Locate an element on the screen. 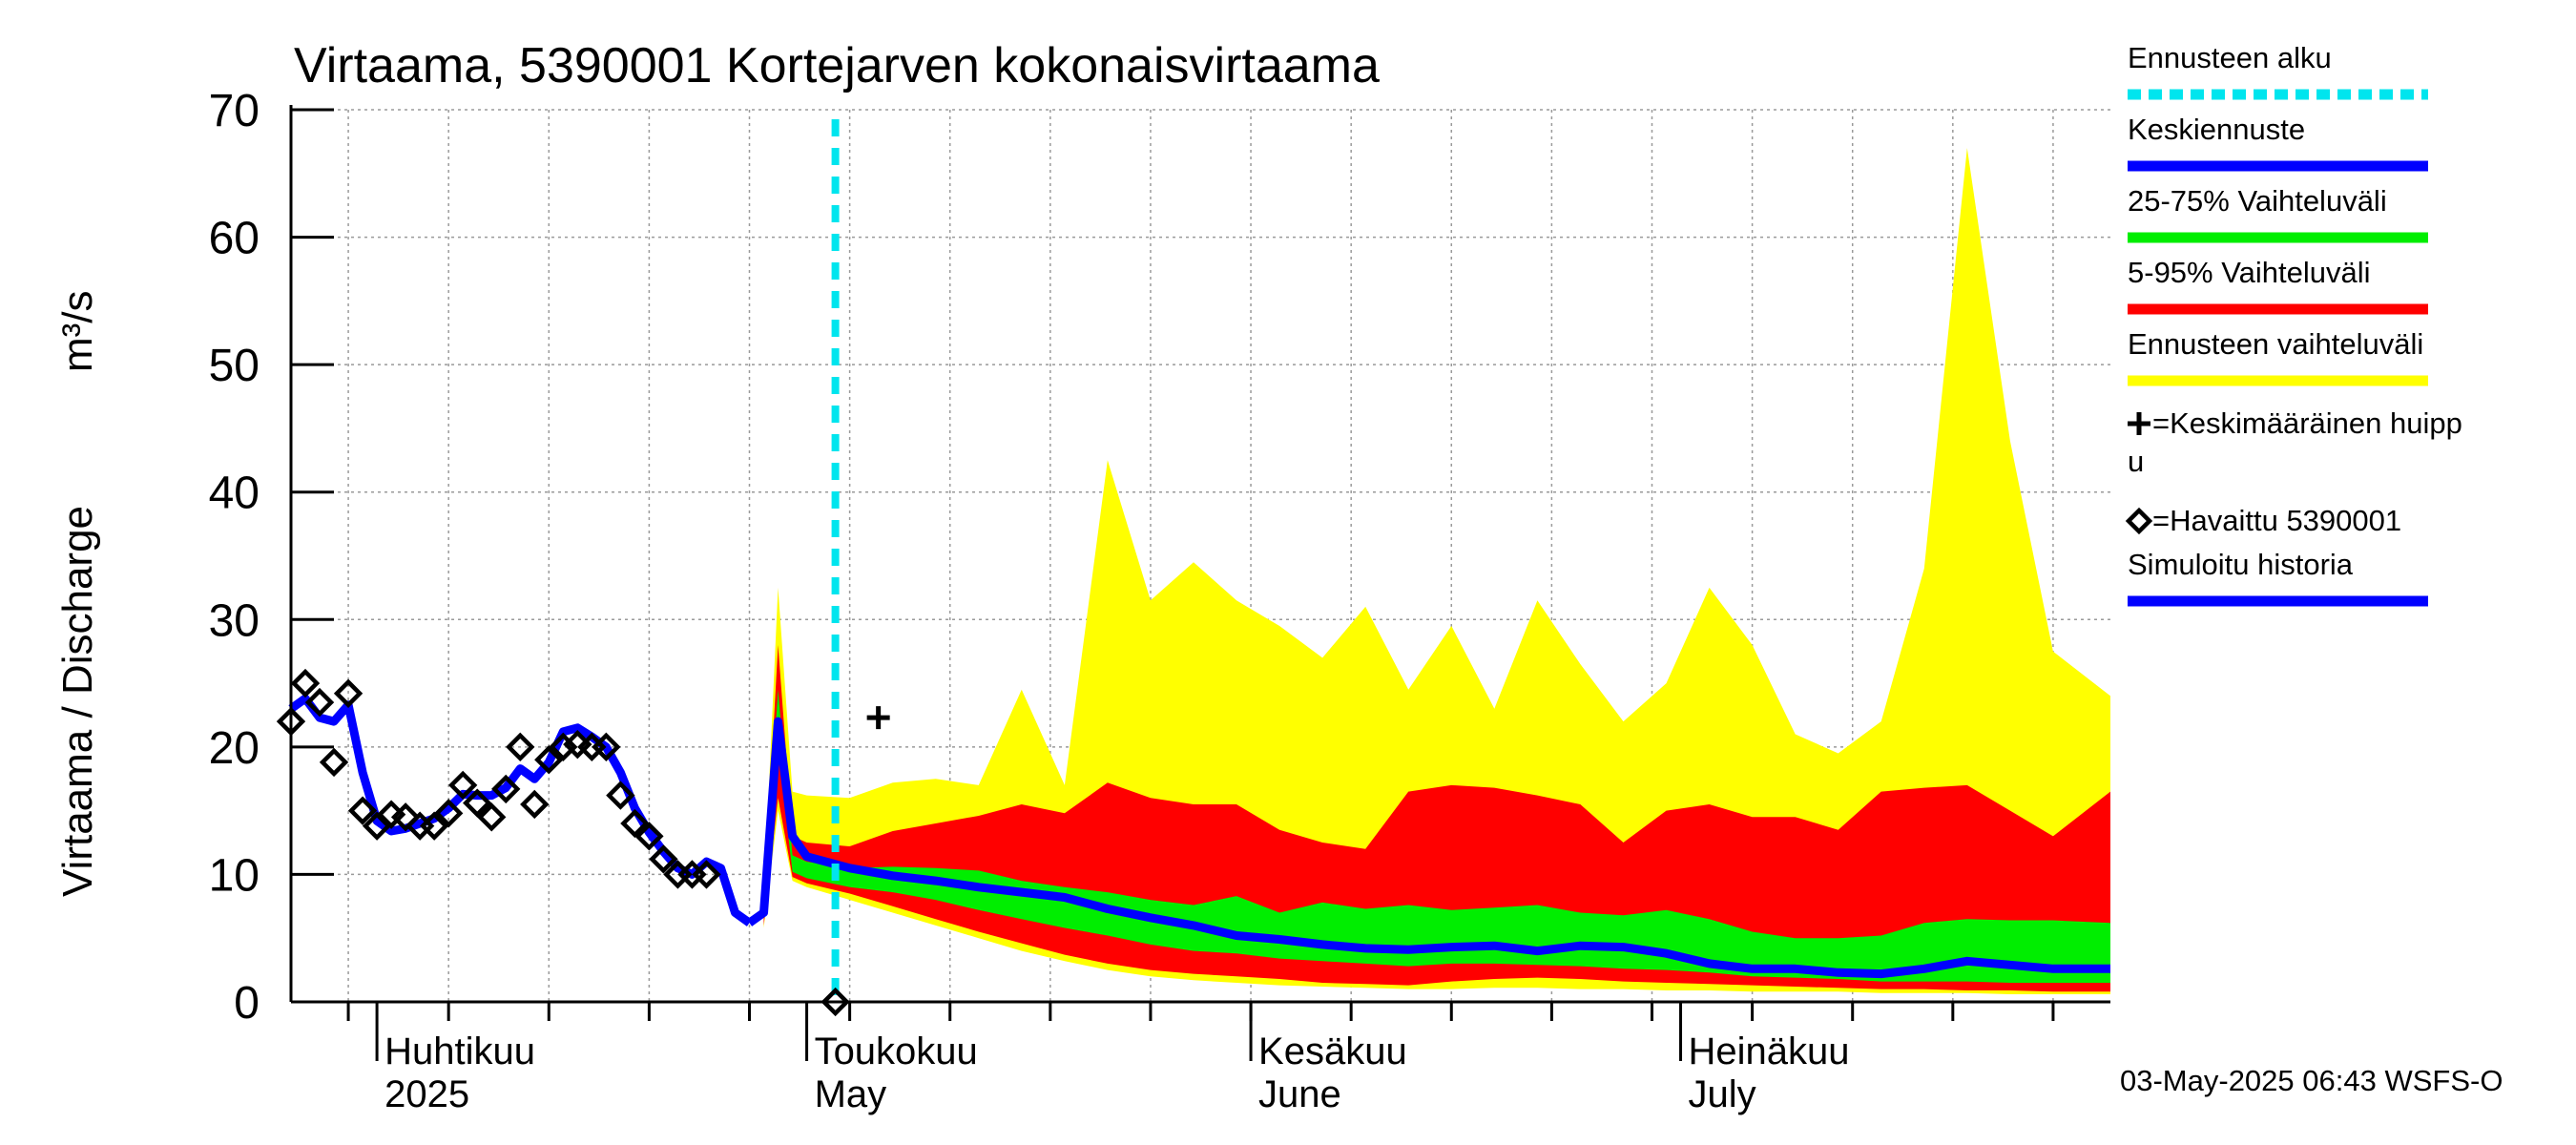  y-tick-label: 30 is located at coordinates (234, 620).